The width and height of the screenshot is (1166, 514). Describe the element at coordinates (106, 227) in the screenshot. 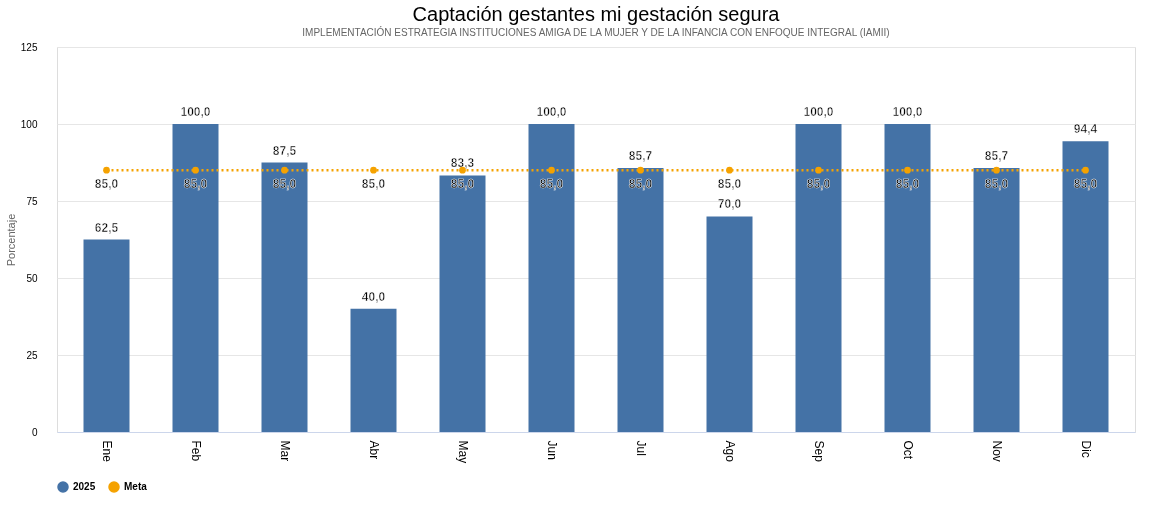

I see `data-label: 62,5` at that location.